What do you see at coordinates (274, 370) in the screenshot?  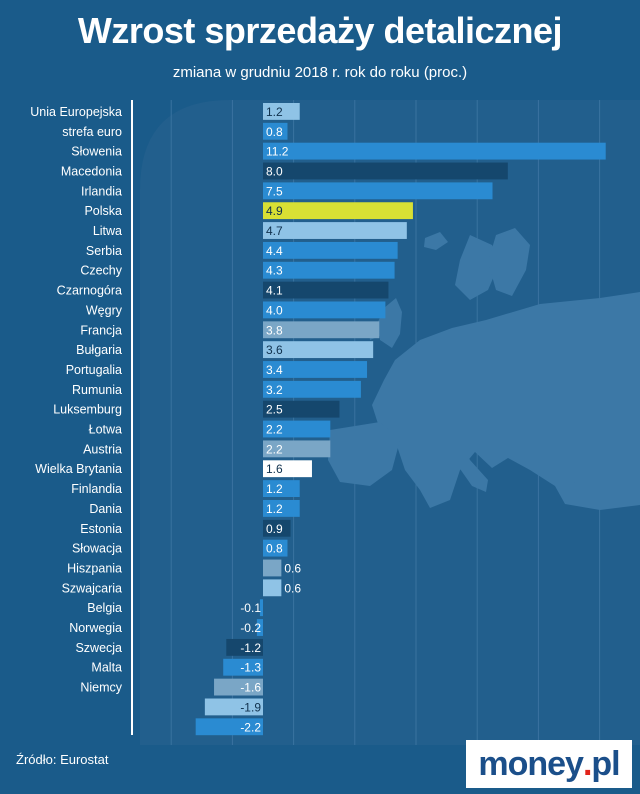 I see `value-label: 3.4` at bounding box center [274, 370].